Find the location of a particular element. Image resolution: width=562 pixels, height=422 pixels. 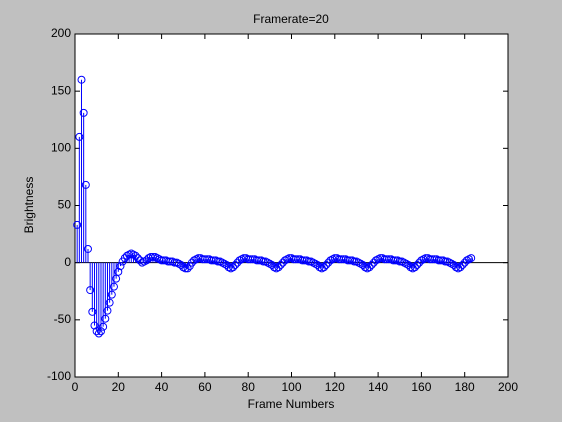

x-tick-label: 160 is located at coordinates (421, 387).